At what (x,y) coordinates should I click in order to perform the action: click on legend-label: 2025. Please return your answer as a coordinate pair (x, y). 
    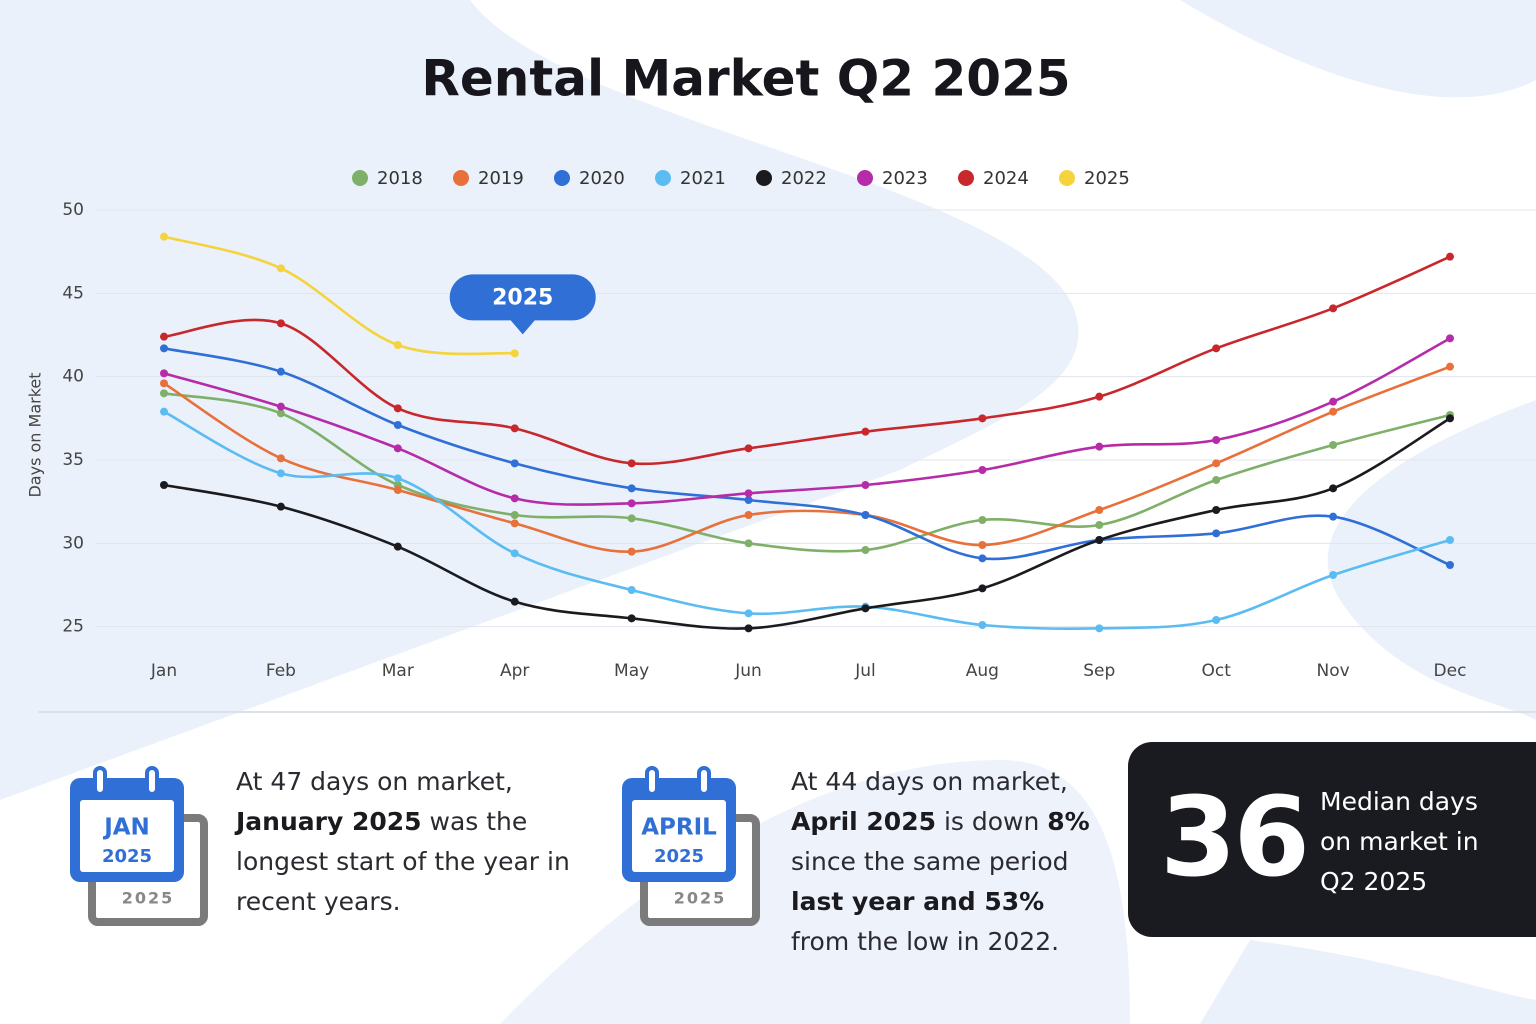
    Looking at the image, I should click on (1107, 178).